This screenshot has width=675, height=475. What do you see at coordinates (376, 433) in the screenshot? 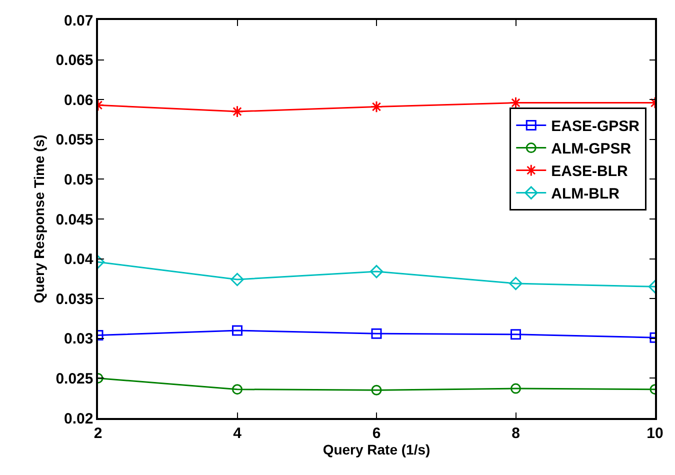
I see `x-tick-label: 6` at bounding box center [376, 433].